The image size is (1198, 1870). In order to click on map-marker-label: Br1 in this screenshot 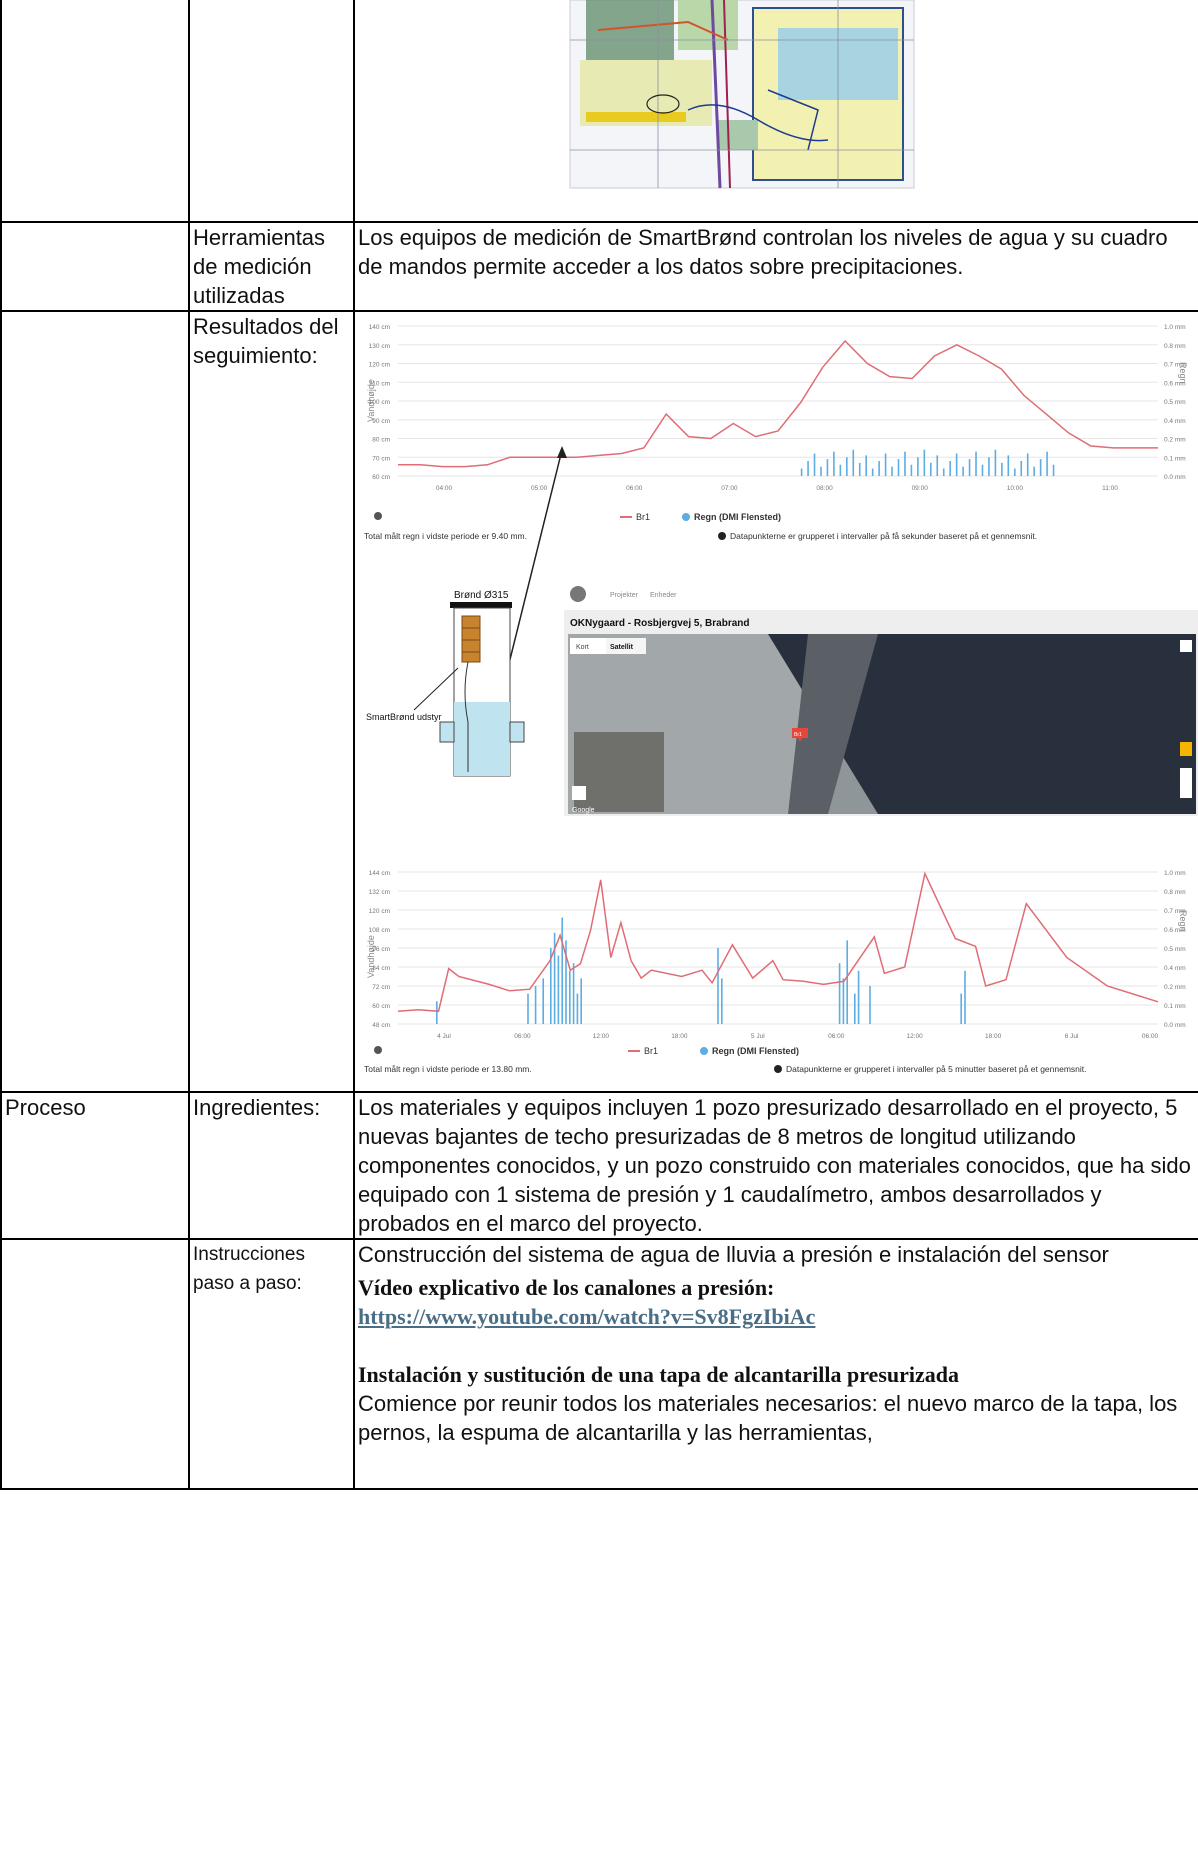, I will do `click(798, 735)`.